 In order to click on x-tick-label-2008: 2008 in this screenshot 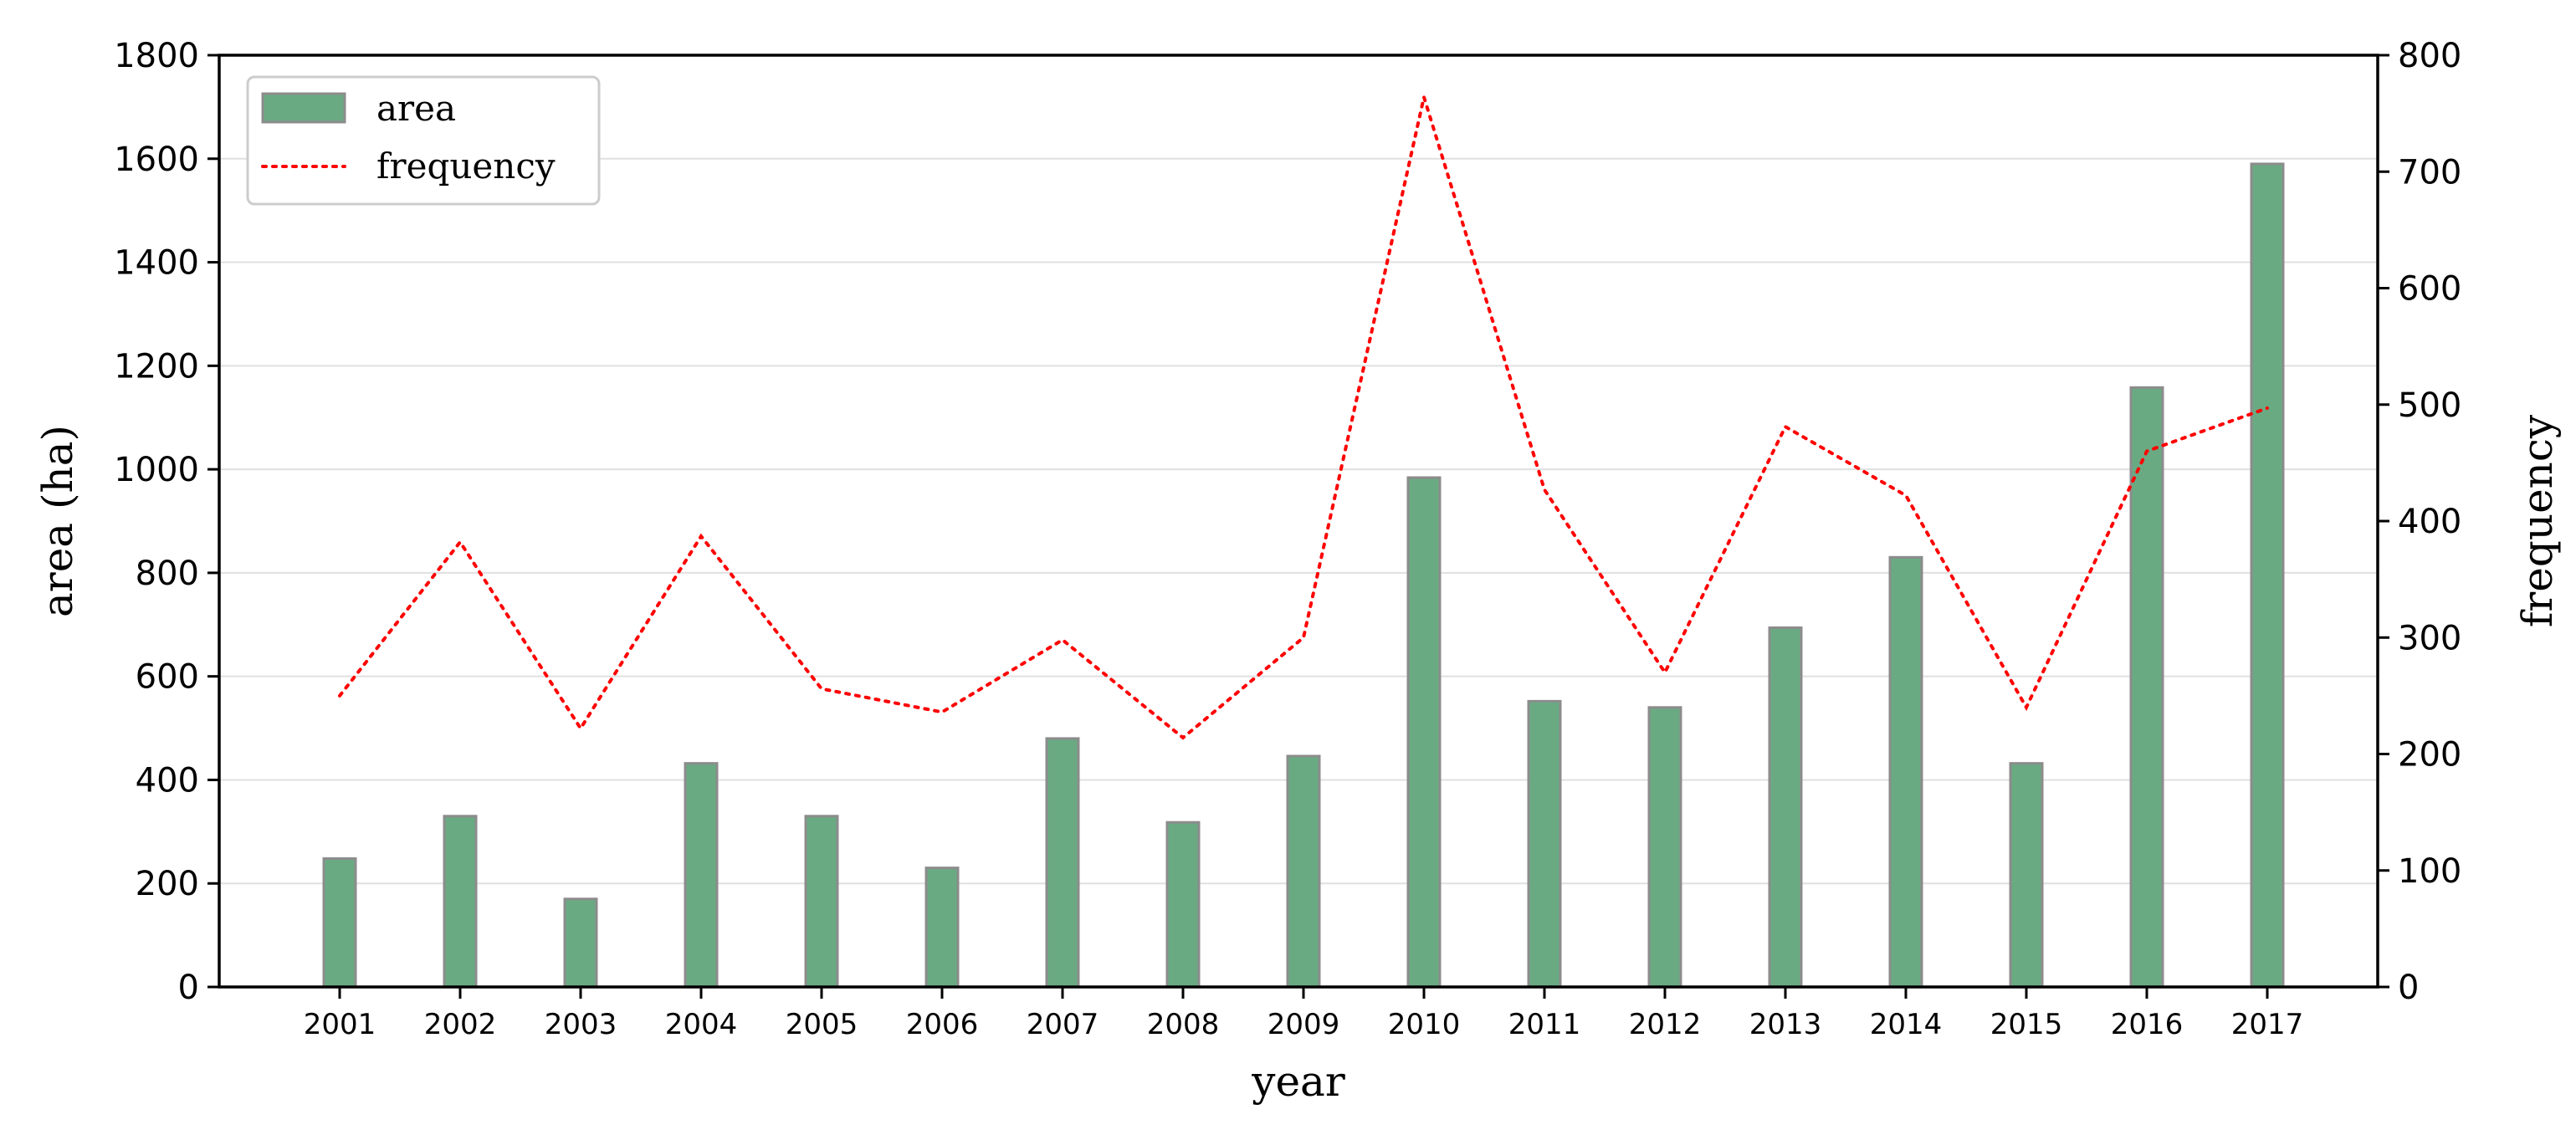, I will do `click(1184, 1024)`.